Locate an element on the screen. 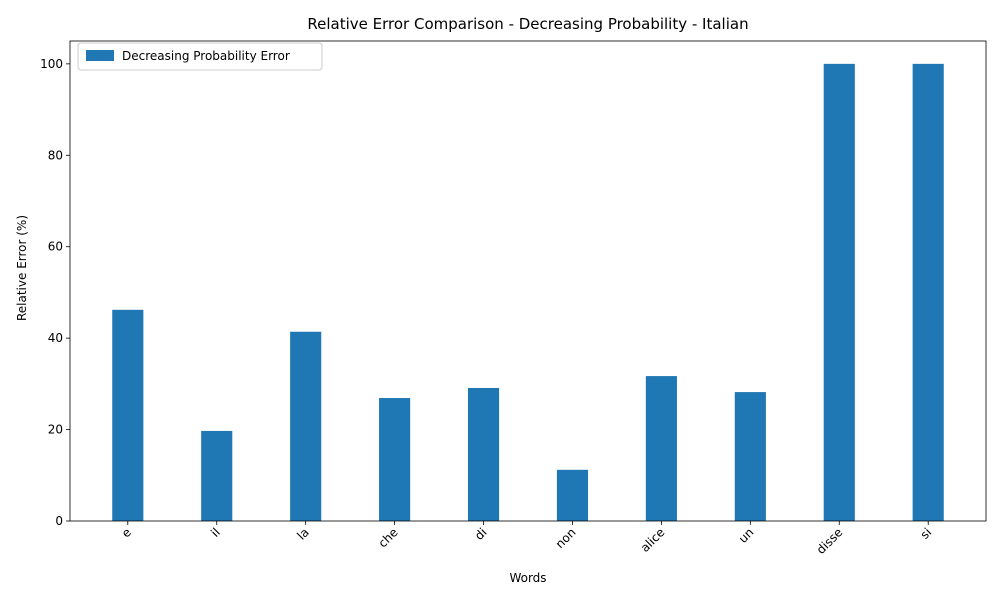  legend: Decreasing Probability Error is located at coordinates (200, 56).